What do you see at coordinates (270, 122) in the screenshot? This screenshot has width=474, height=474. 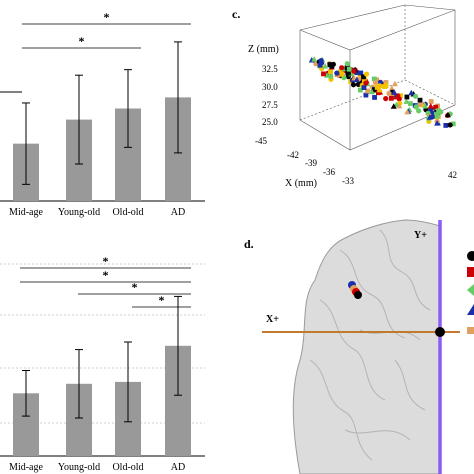 I see `z-tick: 25.0` at bounding box center [270, 122].